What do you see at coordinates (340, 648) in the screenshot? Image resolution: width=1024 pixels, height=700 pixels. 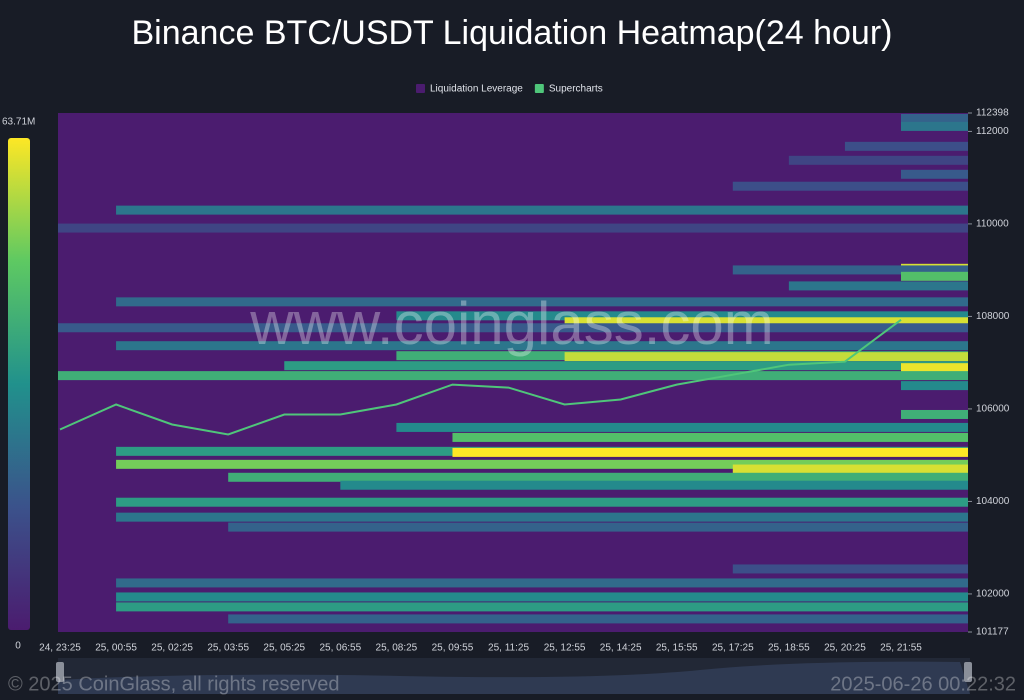 I see `x-tick-label: 25, 06:55` at bounding box center [340, 648].